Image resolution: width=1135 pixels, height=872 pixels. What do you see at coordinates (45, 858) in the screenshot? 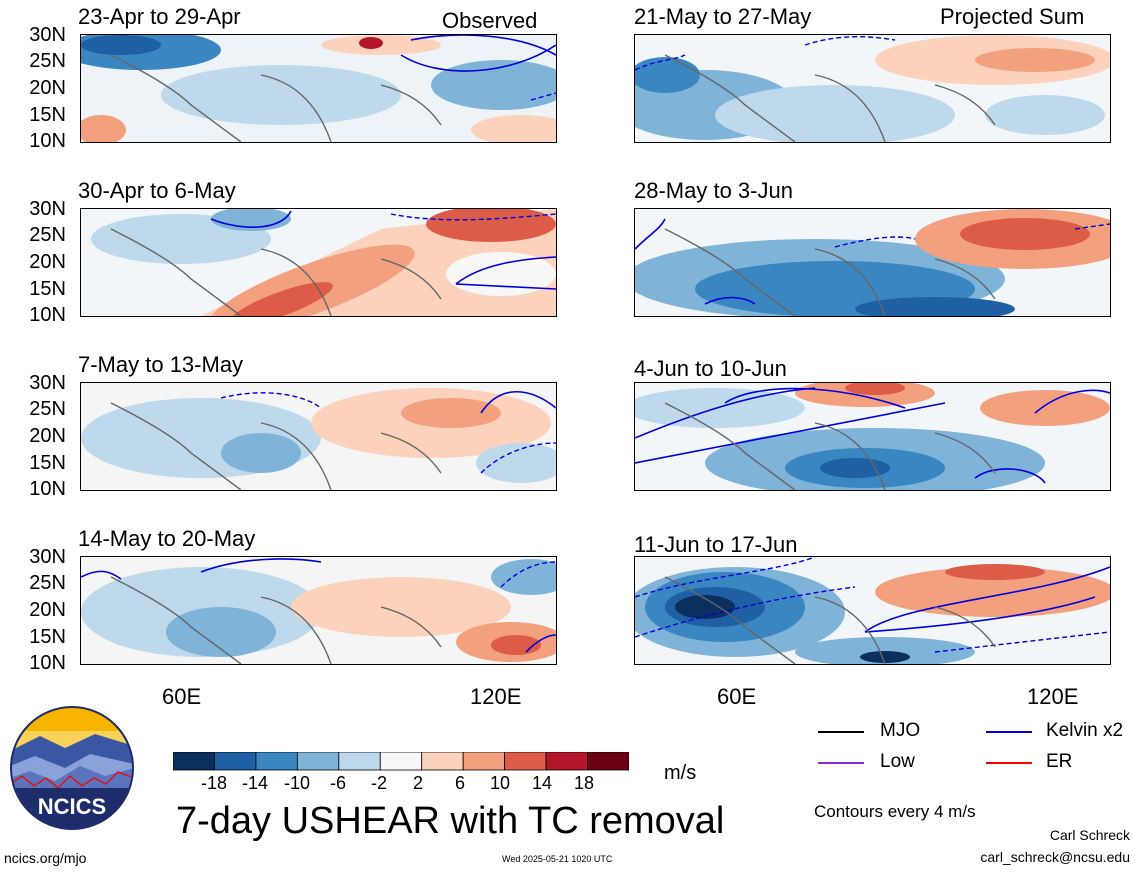
I see `website: ncics.org/mjo` at bounding box center [45, 858].